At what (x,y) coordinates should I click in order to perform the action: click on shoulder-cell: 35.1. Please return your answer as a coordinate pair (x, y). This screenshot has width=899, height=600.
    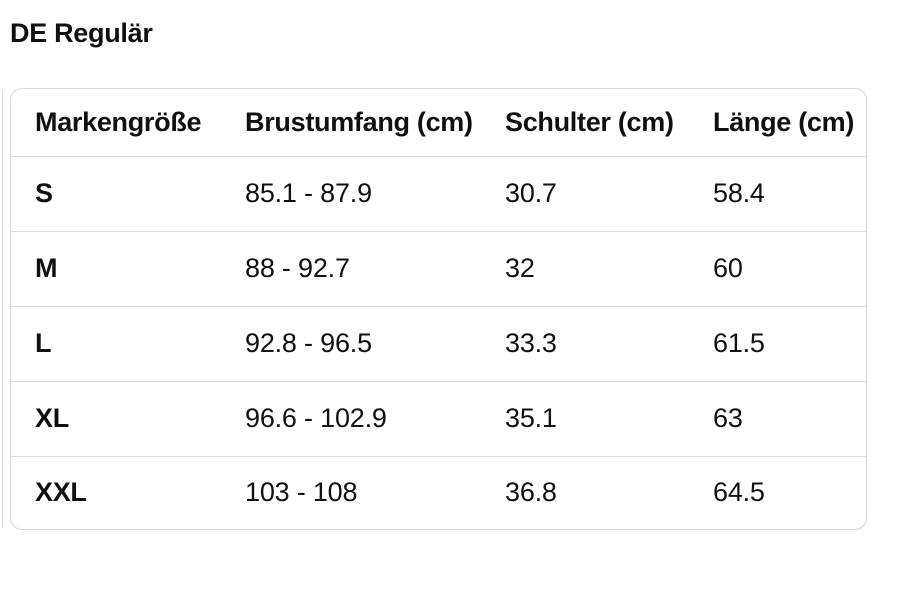
    Looking at the image, I should click on (531, 418).